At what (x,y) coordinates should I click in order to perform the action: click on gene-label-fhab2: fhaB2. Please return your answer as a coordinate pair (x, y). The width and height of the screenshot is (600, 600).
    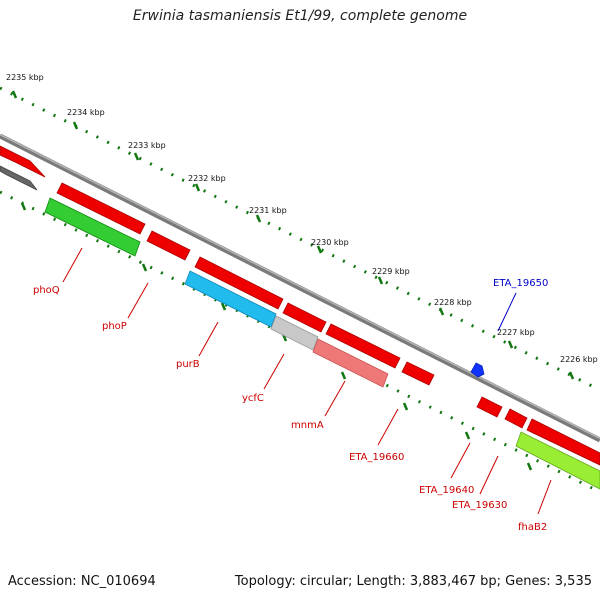
    Looking at the image, I should click on (532, 527).